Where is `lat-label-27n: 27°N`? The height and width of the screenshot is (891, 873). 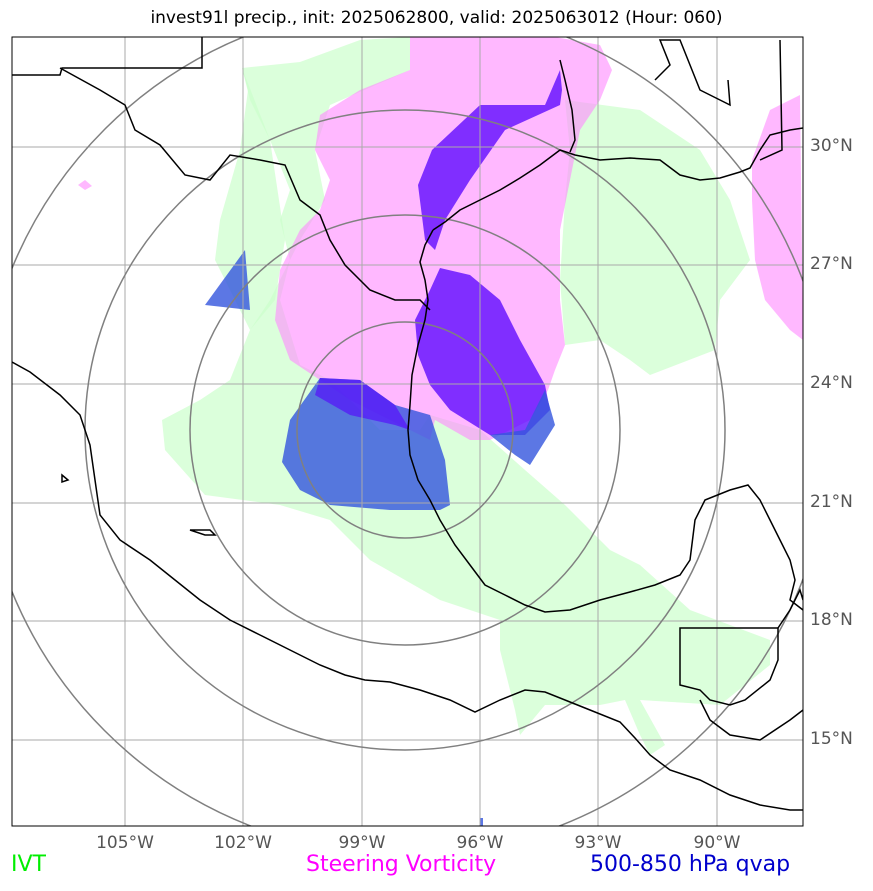 lat-label-27n: 27°N is located at coordinates (831, 264).